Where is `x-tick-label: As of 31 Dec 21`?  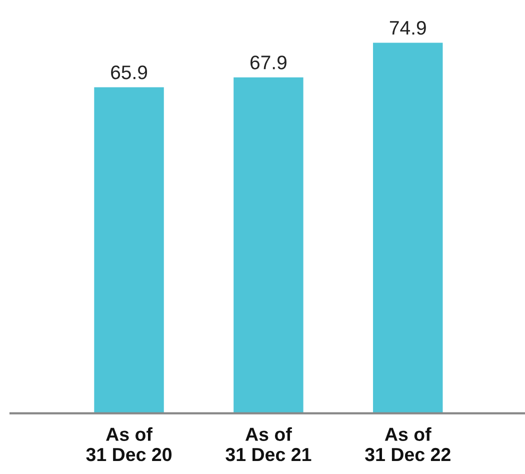
x-tick-label: As of 31 Dec 21 is located at coordinates (269, 444).